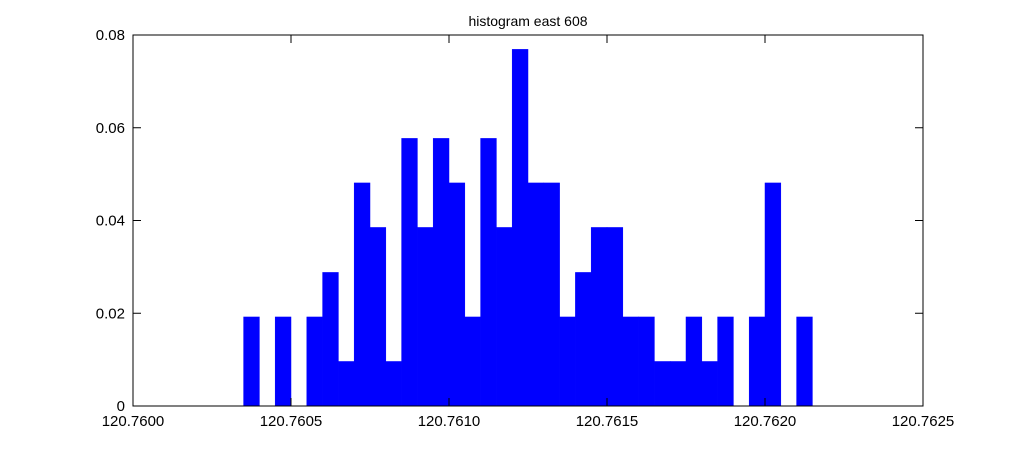 This screenshot has height=455, width=1024. I want to click on y-tick-label: 0.06, so click(110, 128).